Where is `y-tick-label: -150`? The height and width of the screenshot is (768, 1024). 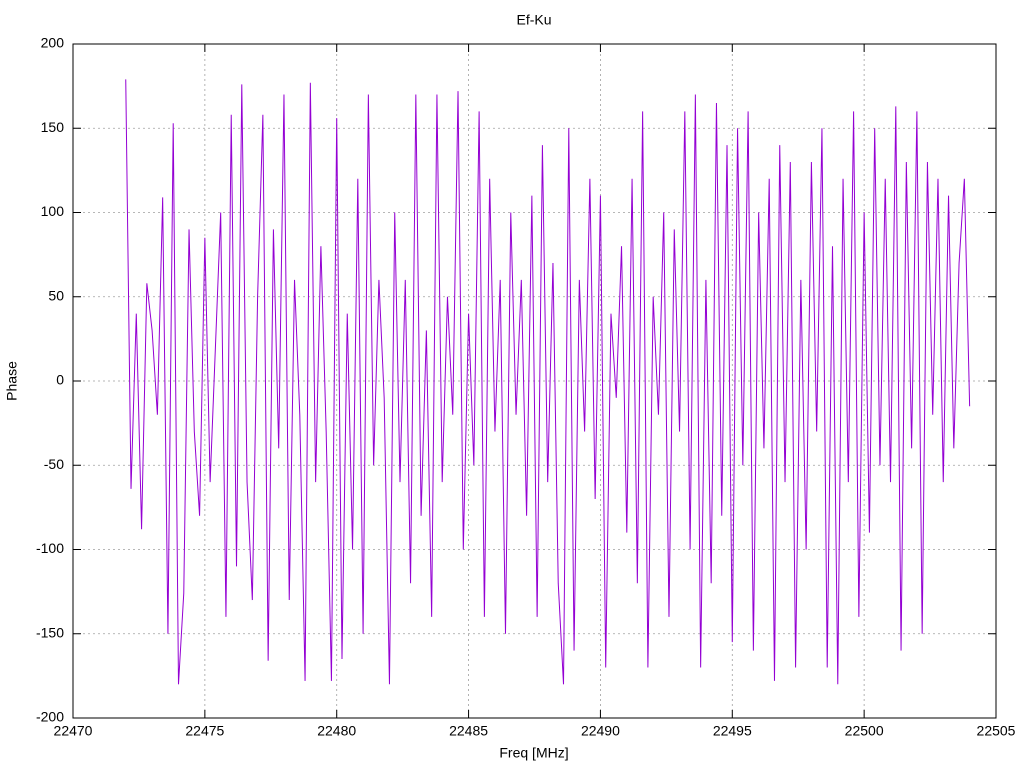
y-tick-label: -150 is located at coordinates (50, 632).